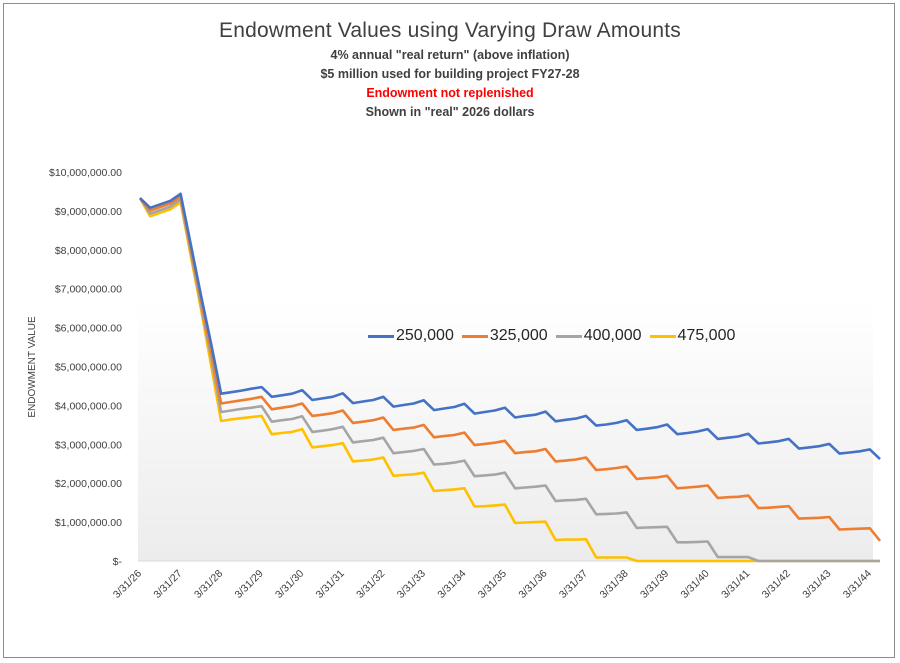  I want to click on x-tick-label: 3/31/40, so click(695, 584).